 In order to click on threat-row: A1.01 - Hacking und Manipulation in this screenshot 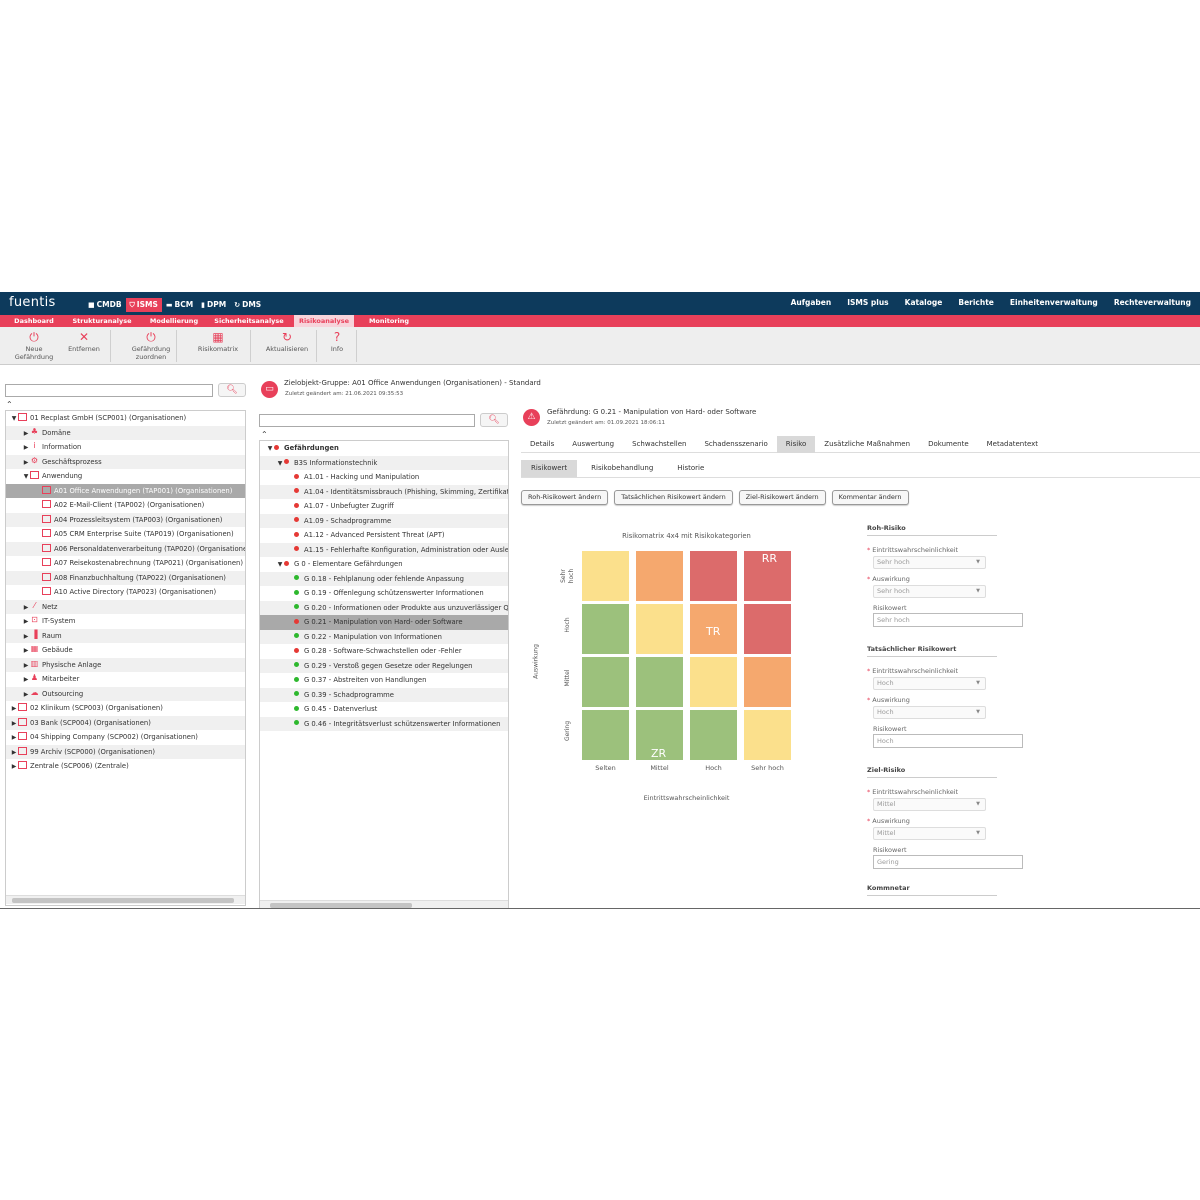, I will do `click(384, 477)`.